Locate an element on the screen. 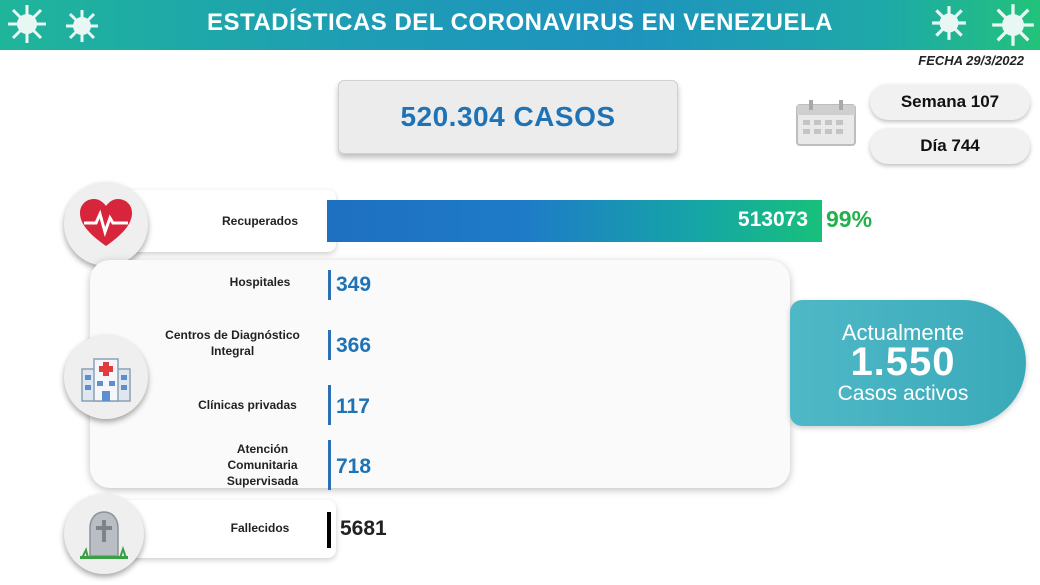 Image resolution: width=1040 pixels, height=585 pixels. total-casos-value: 520.304 CASOS is located at coordinates (508, 116).